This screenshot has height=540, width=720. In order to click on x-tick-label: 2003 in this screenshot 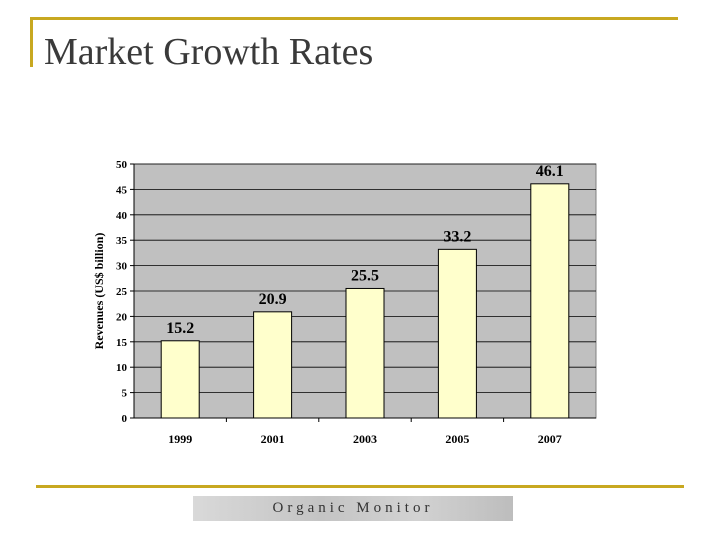, I will do `click(365, 439)`.